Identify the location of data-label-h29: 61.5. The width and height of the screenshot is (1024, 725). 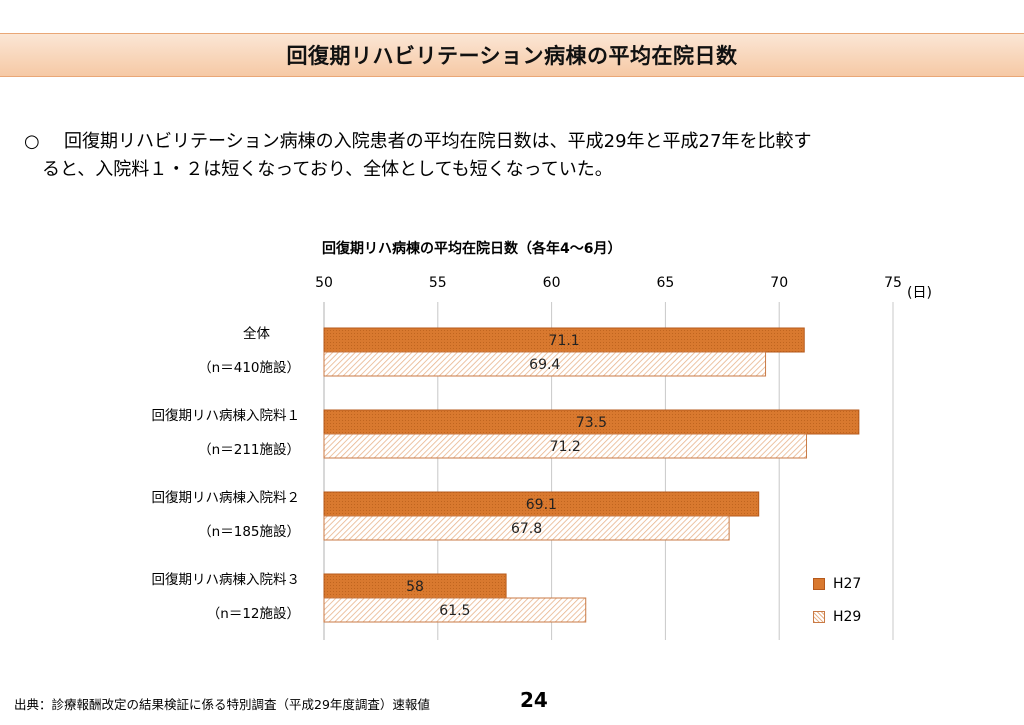
(454, 611).